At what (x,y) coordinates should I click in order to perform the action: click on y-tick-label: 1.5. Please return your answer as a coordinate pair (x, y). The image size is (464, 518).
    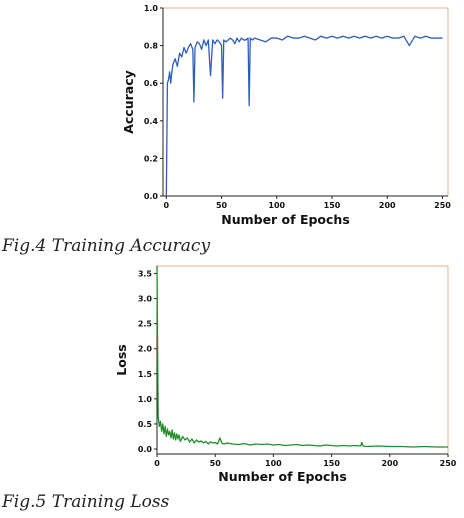
    Looking at the image, I should click on (145, 374).